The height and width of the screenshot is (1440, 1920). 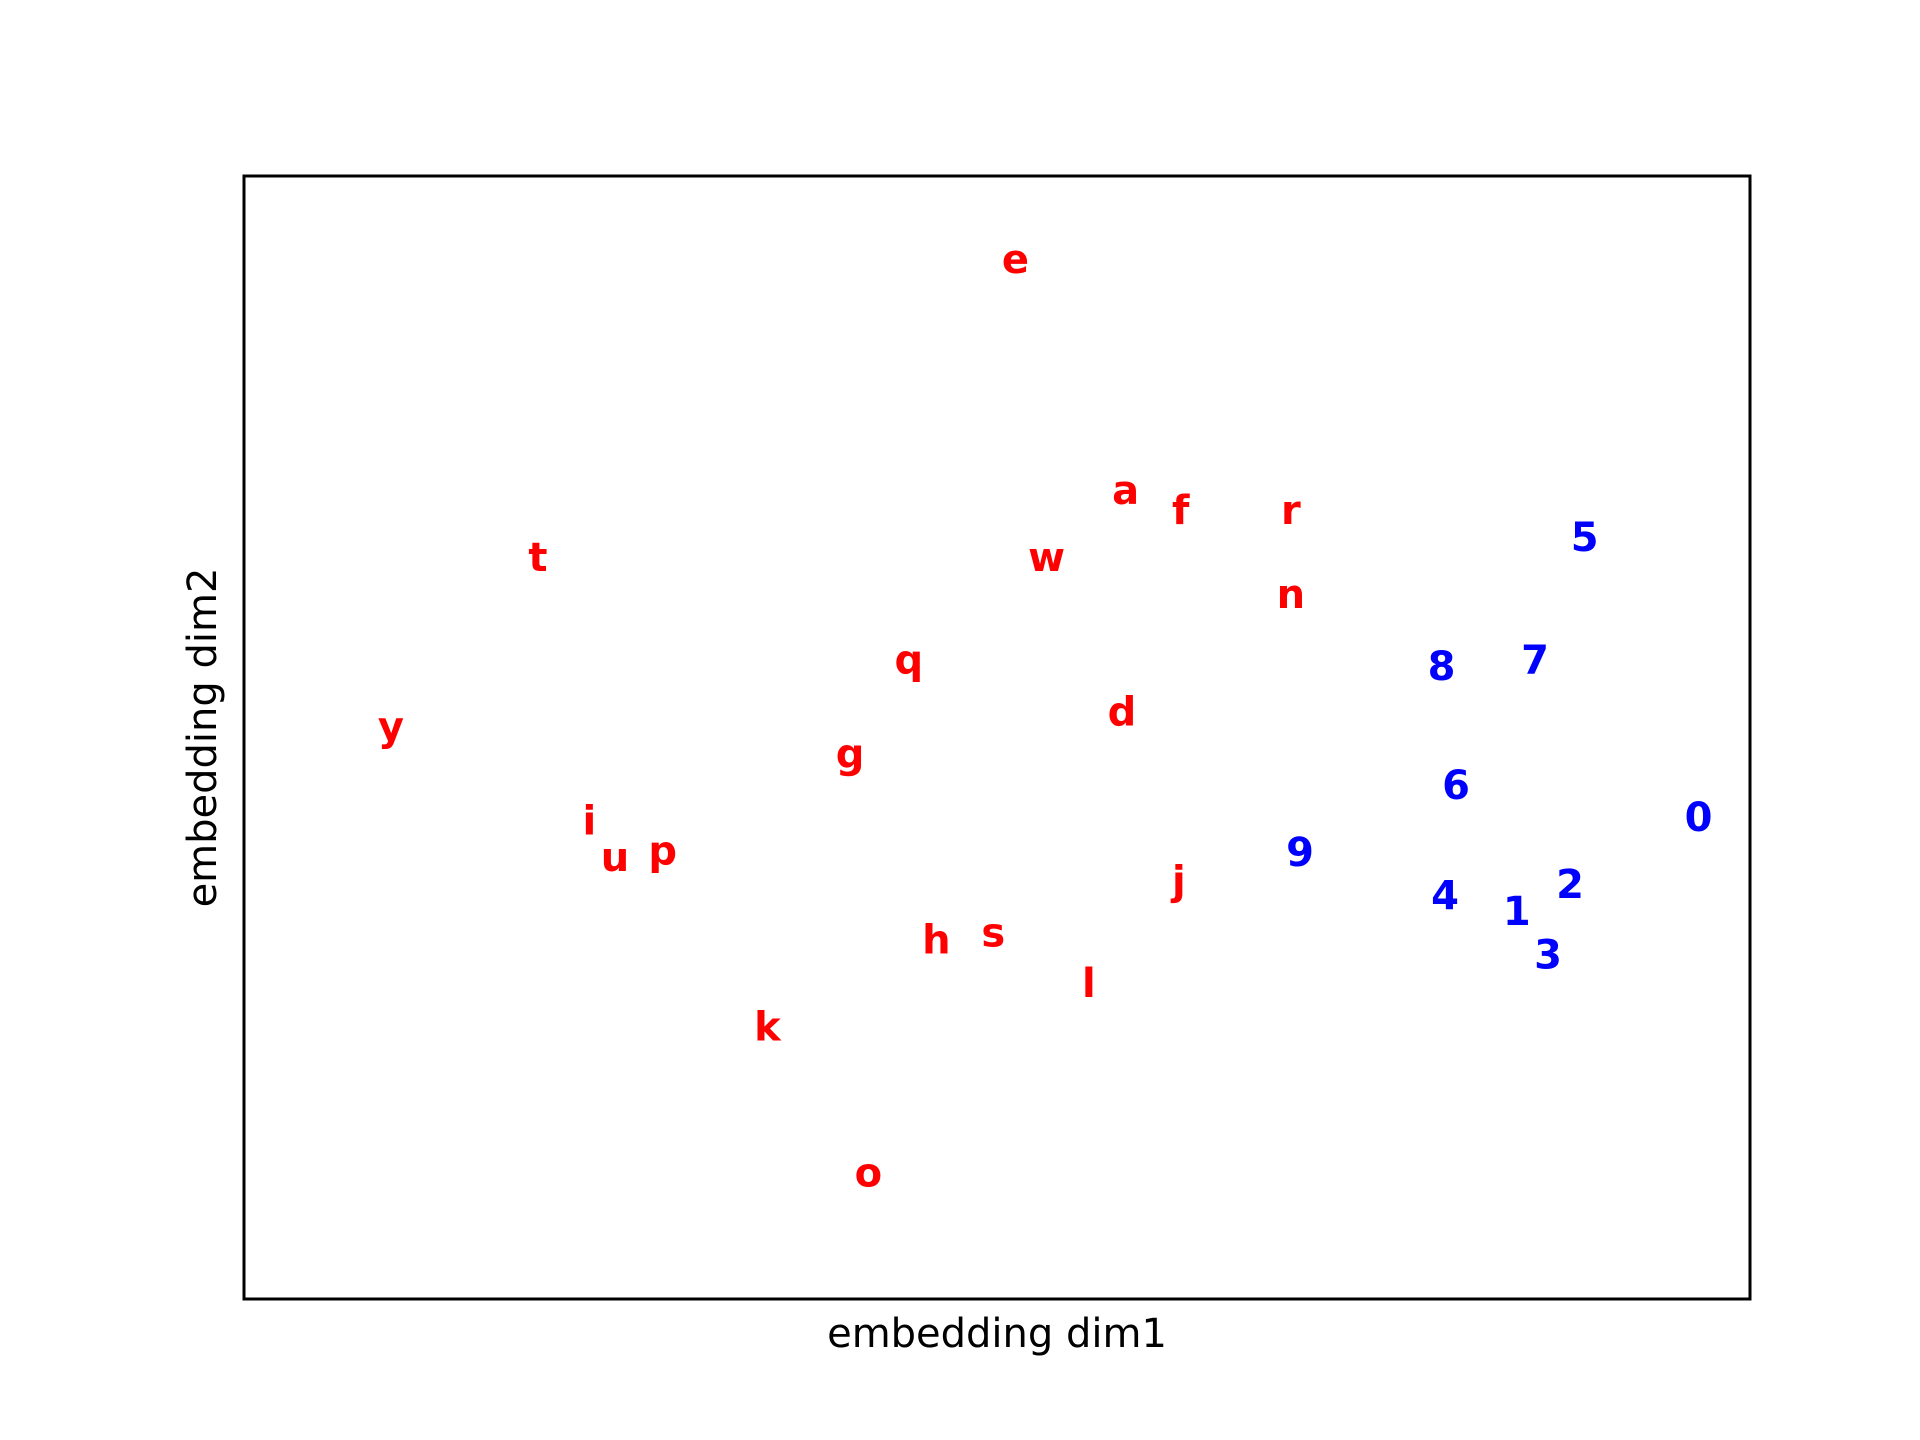 What do you see at coordinates (1517, 912) in the screenshot?
I see `point-label-1: 1` at bounding box center [1517, 912].